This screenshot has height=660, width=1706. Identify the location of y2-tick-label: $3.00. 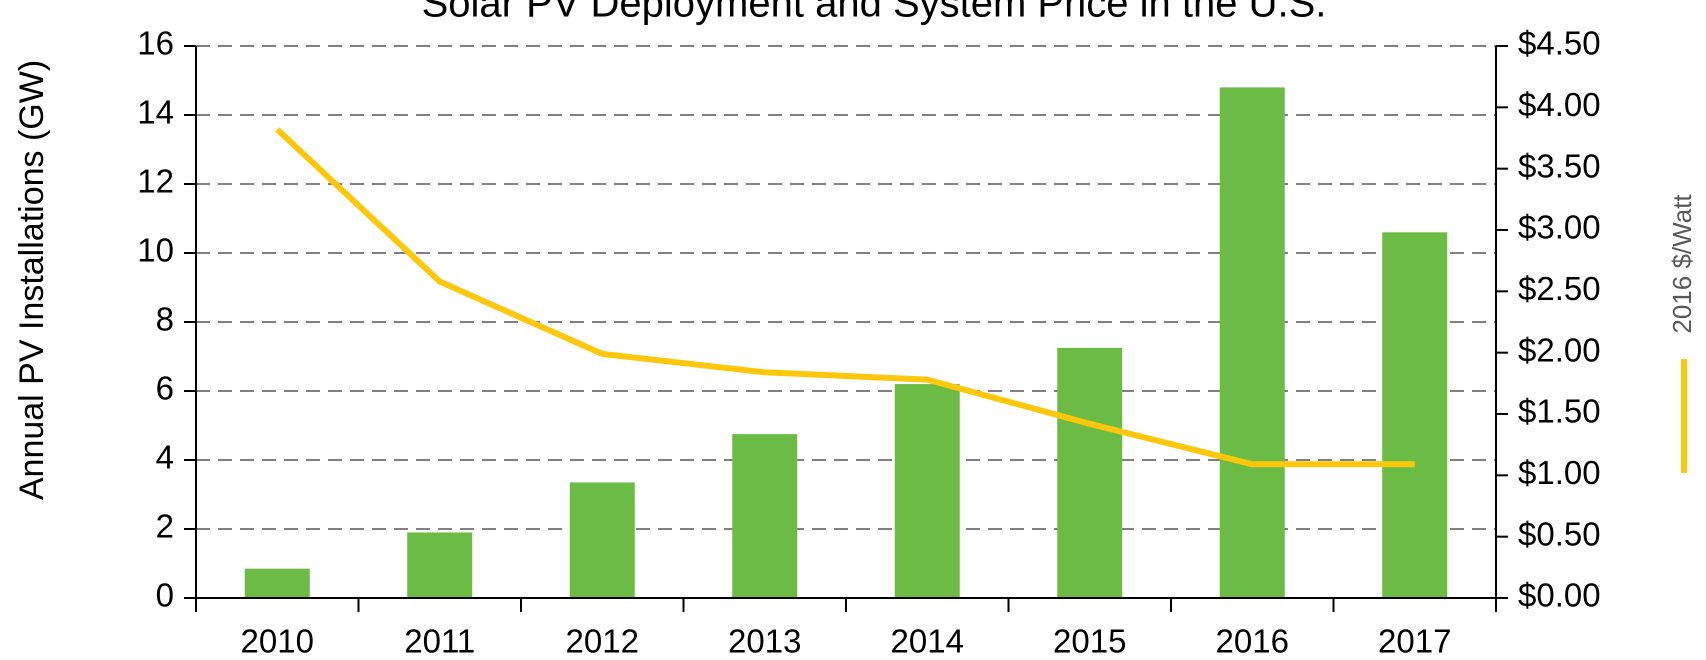
(1559, 227).